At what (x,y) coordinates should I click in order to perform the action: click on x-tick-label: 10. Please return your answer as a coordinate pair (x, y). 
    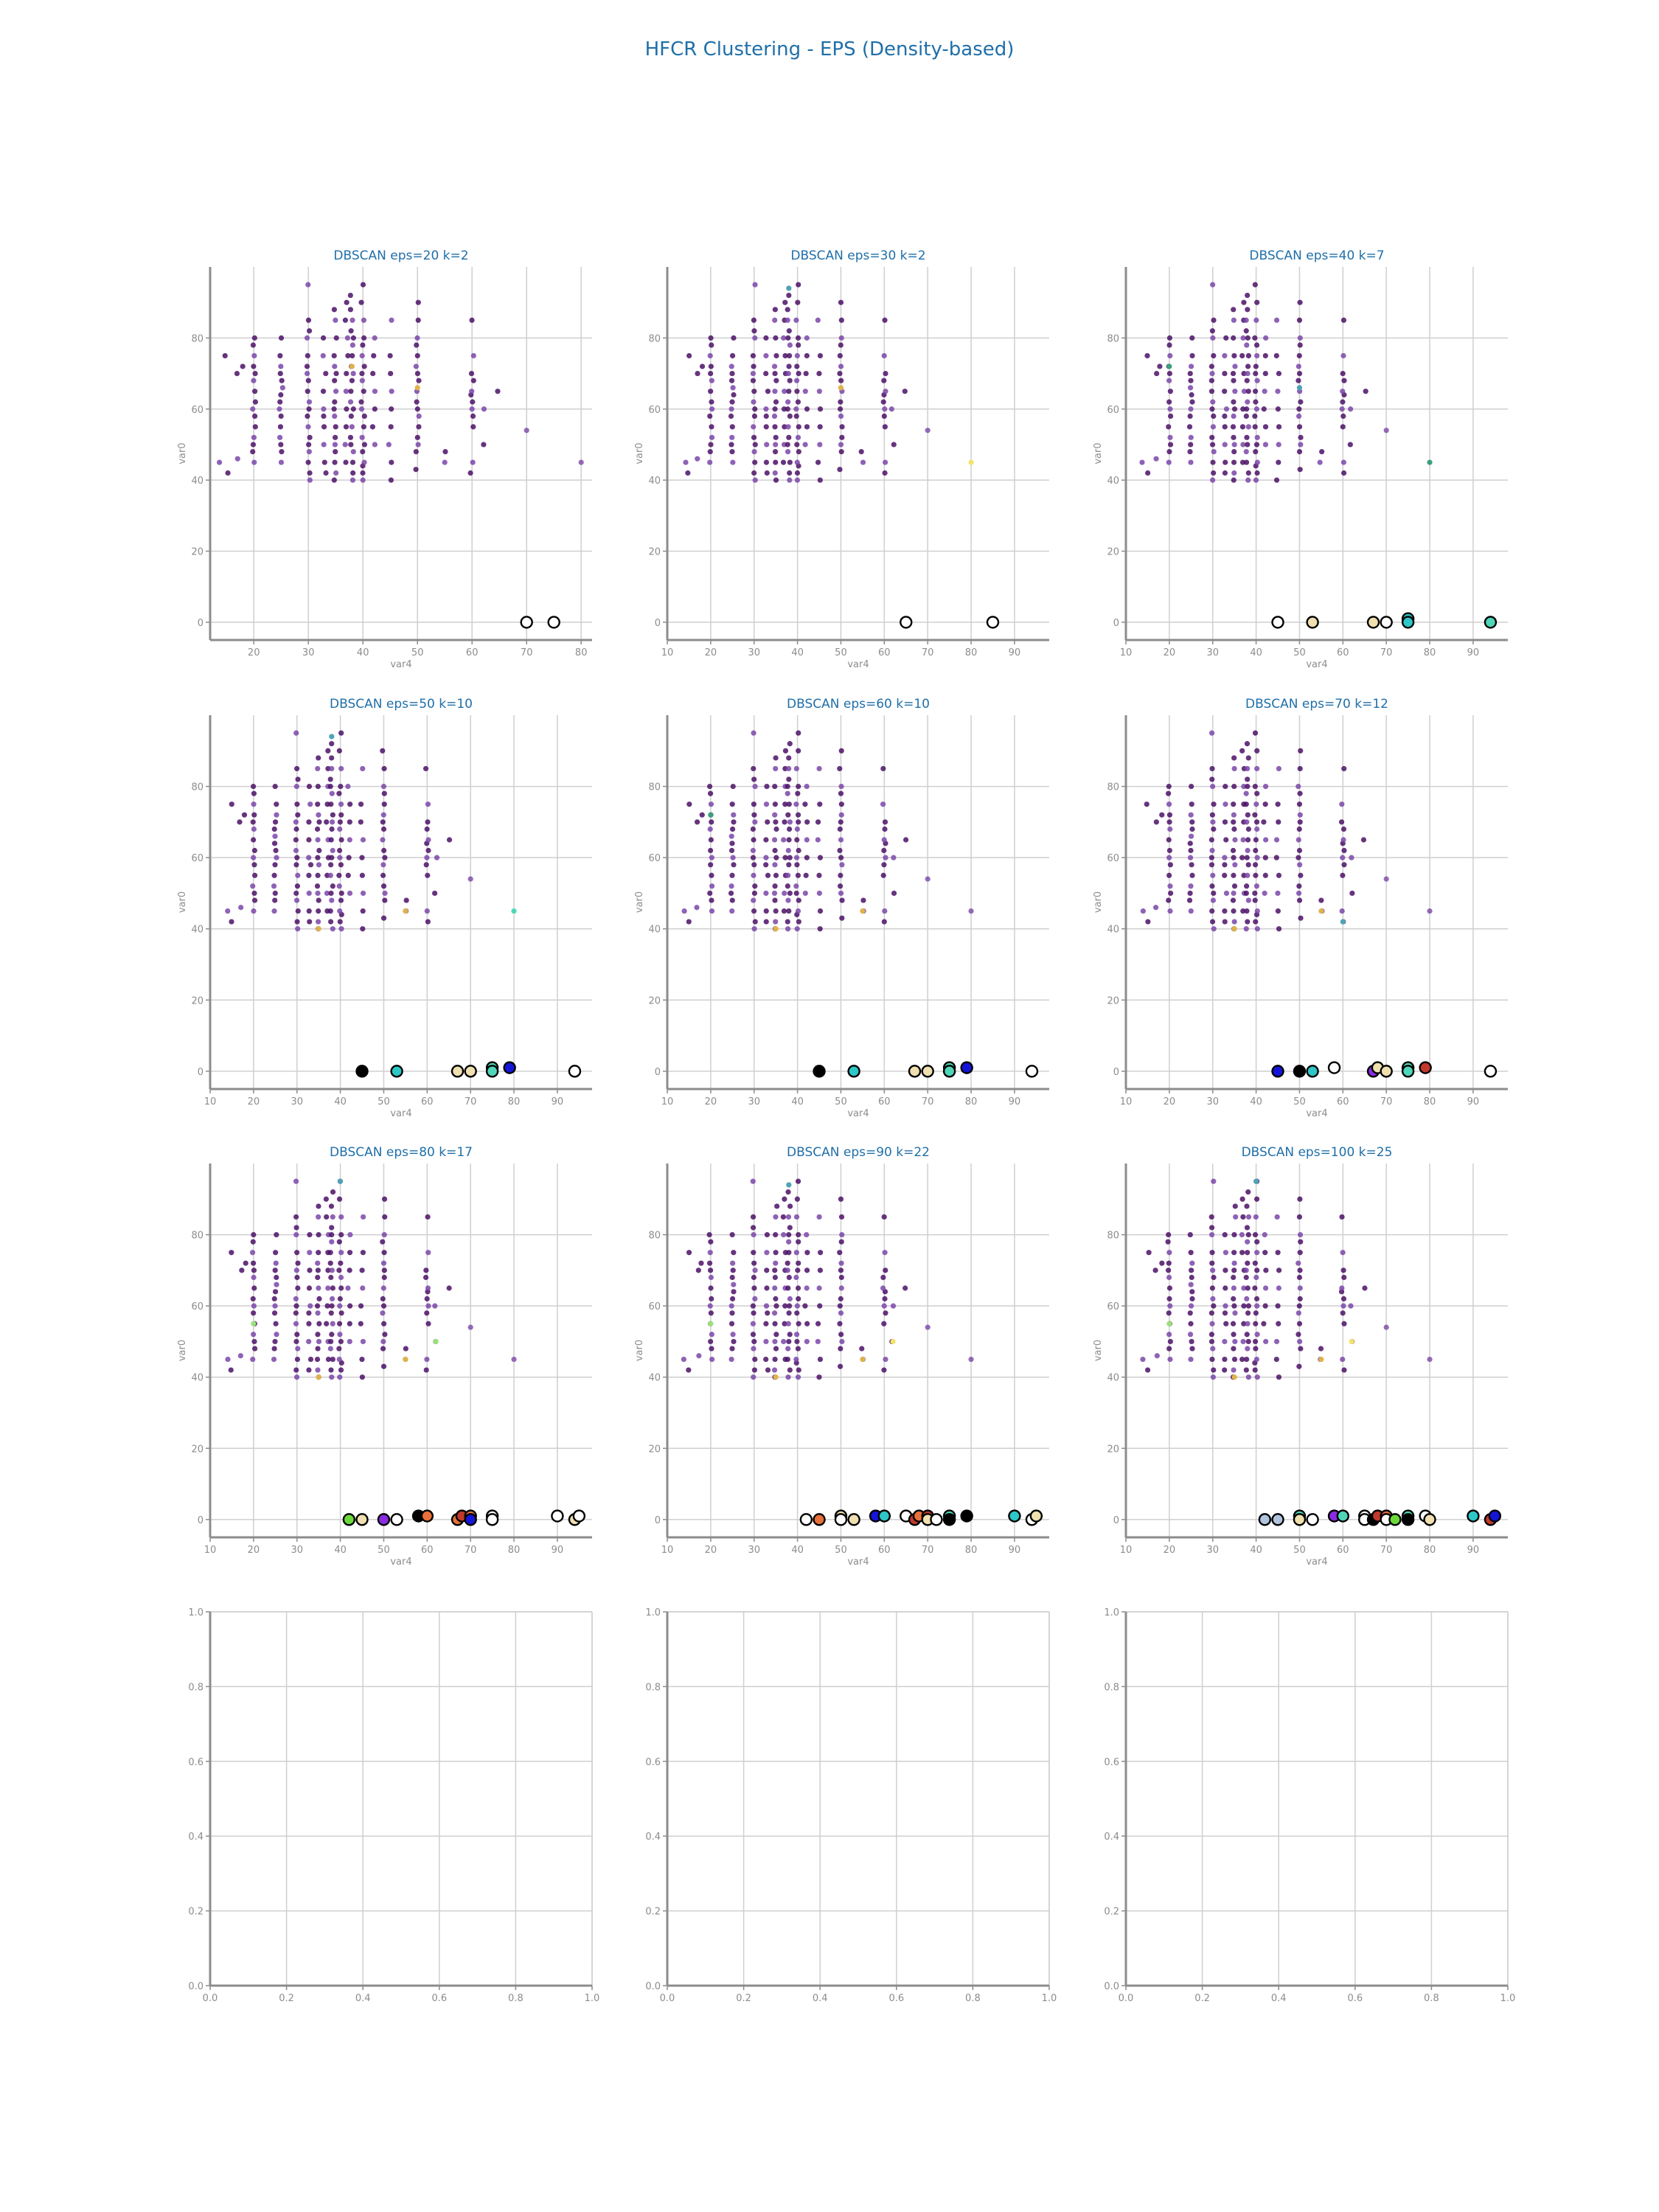
    Looking at the image, I should click on (1126, 1550).